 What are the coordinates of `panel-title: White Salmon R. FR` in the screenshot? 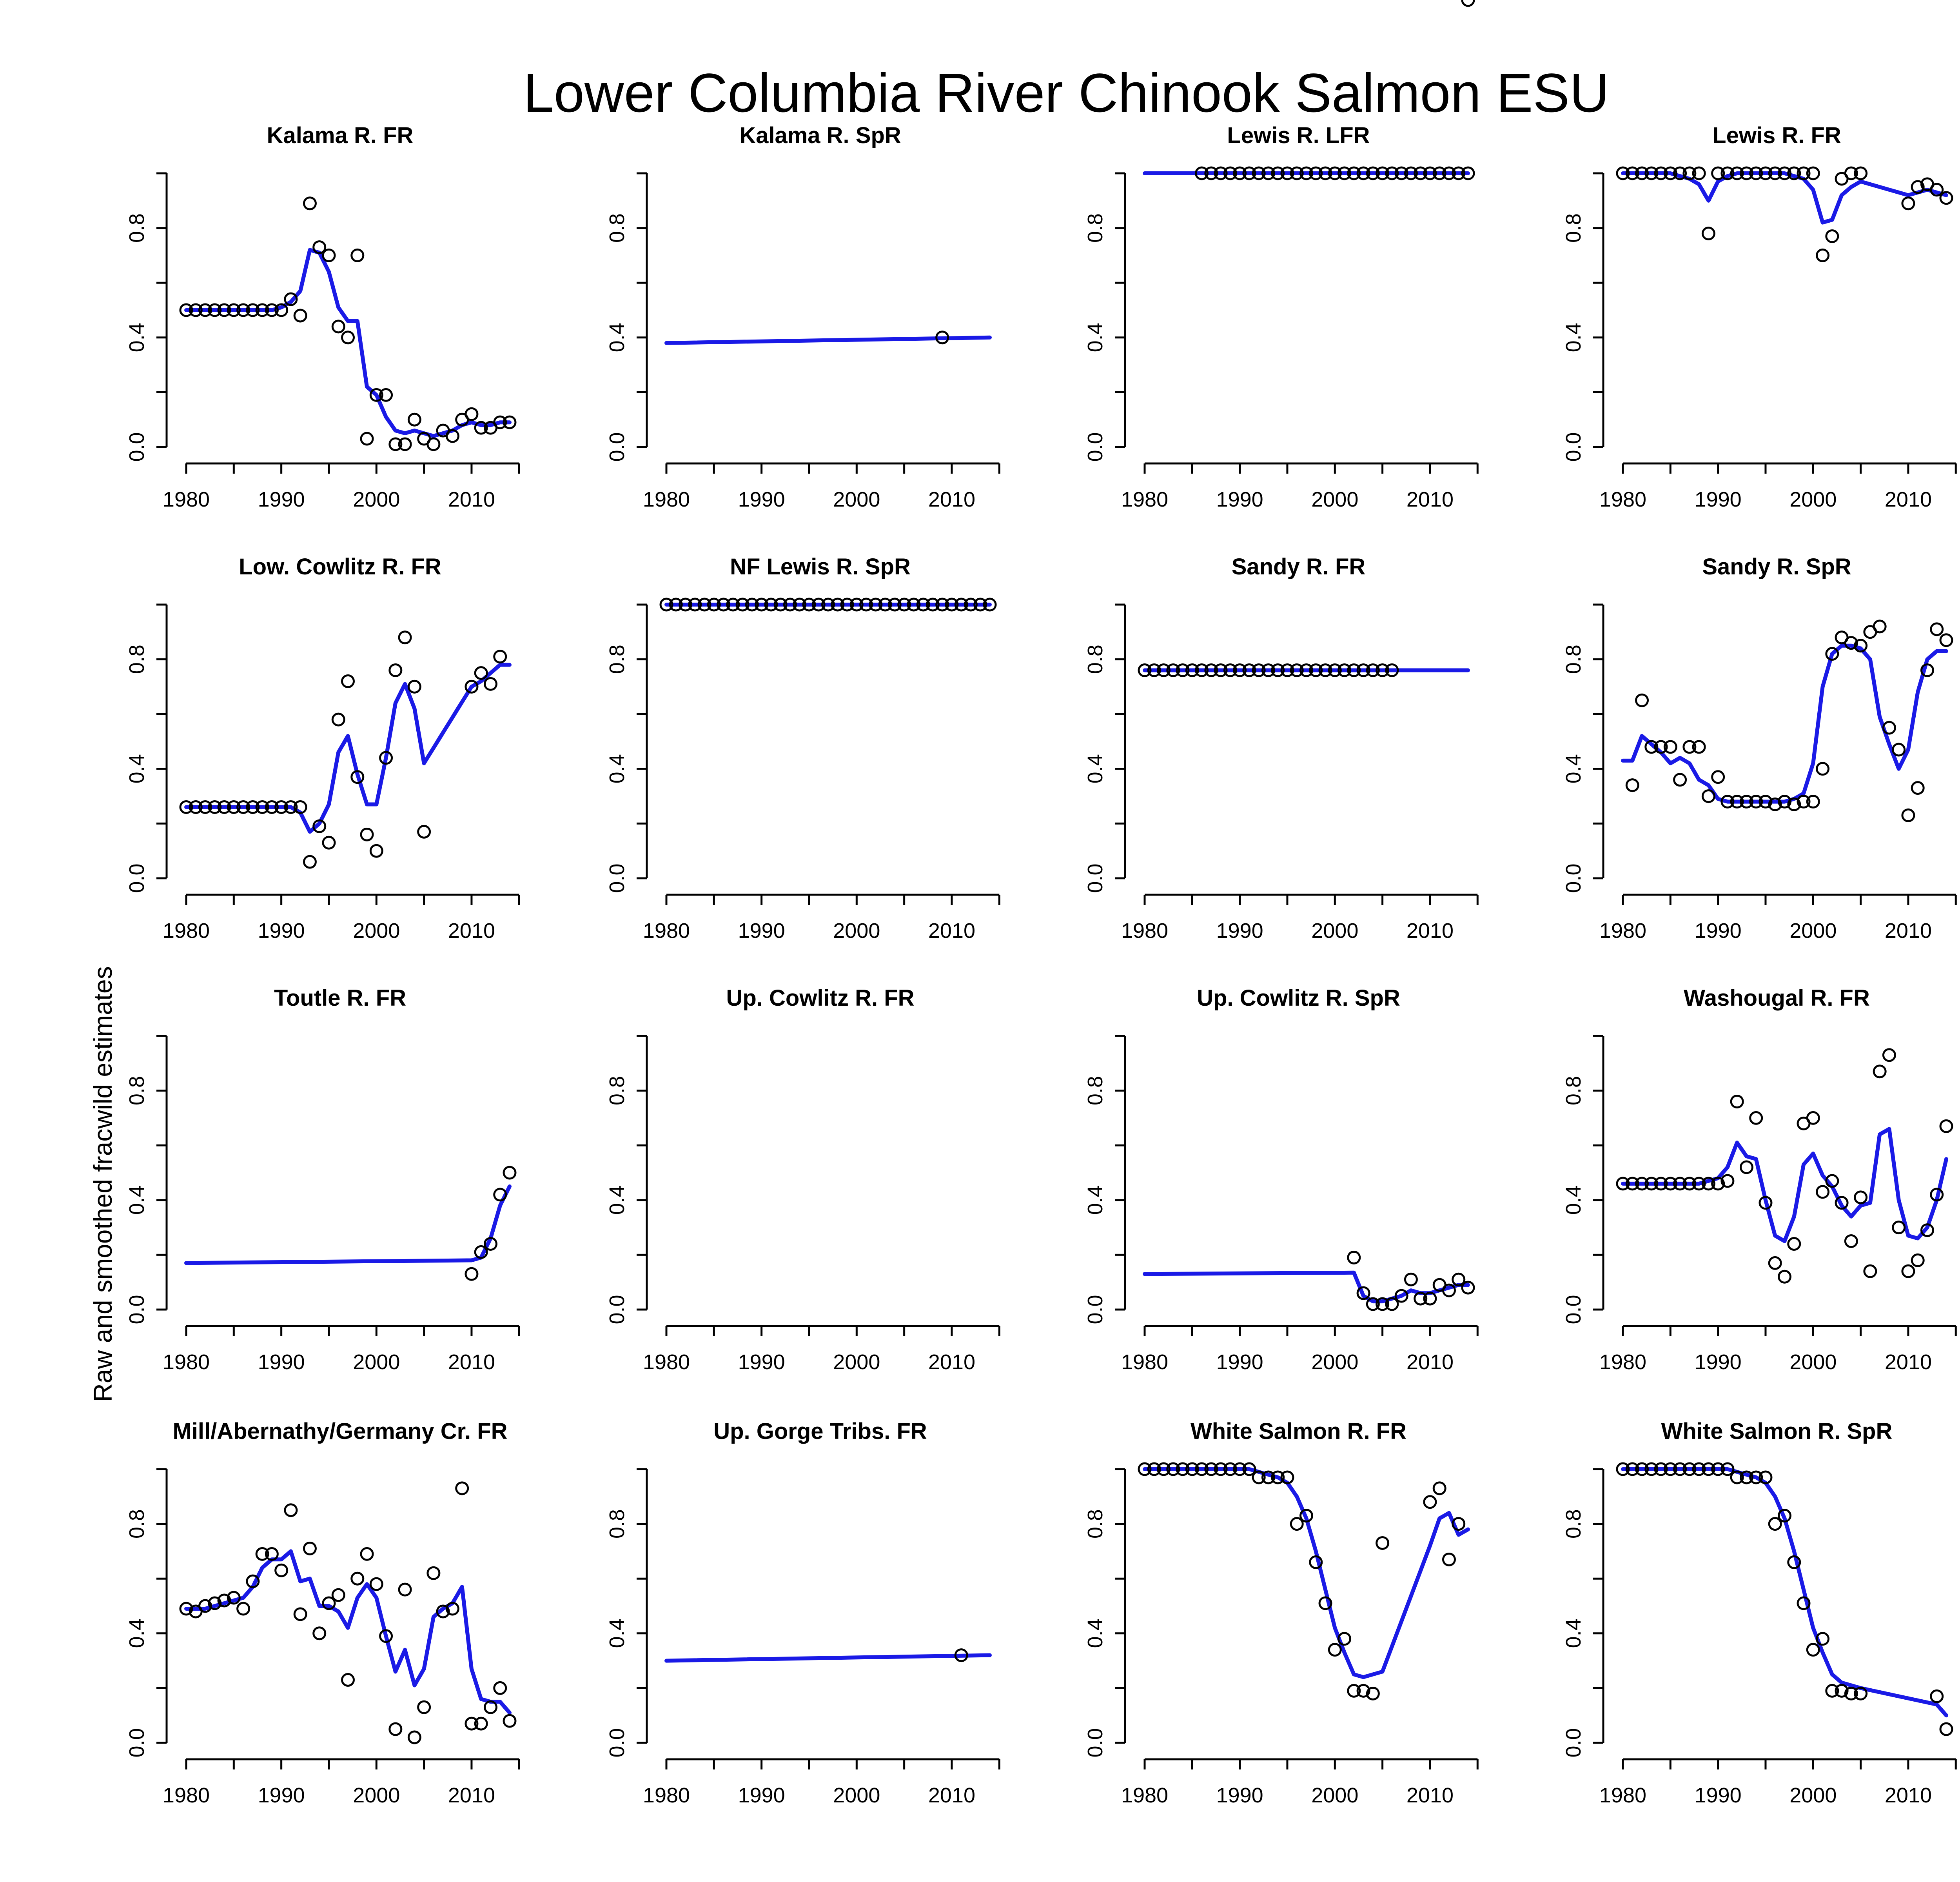 It's located at (1298, 1431).